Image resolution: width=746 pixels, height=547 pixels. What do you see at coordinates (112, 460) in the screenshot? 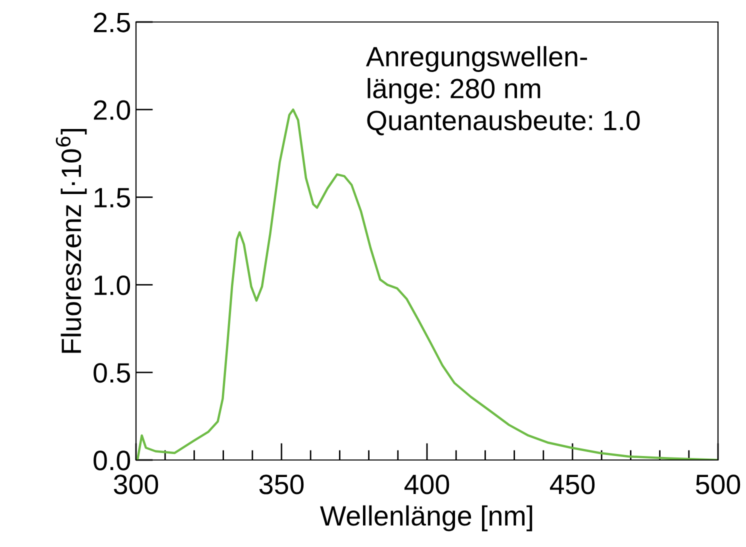
I see `y-tick-label: 0.0` at bounding box center [112, 460].